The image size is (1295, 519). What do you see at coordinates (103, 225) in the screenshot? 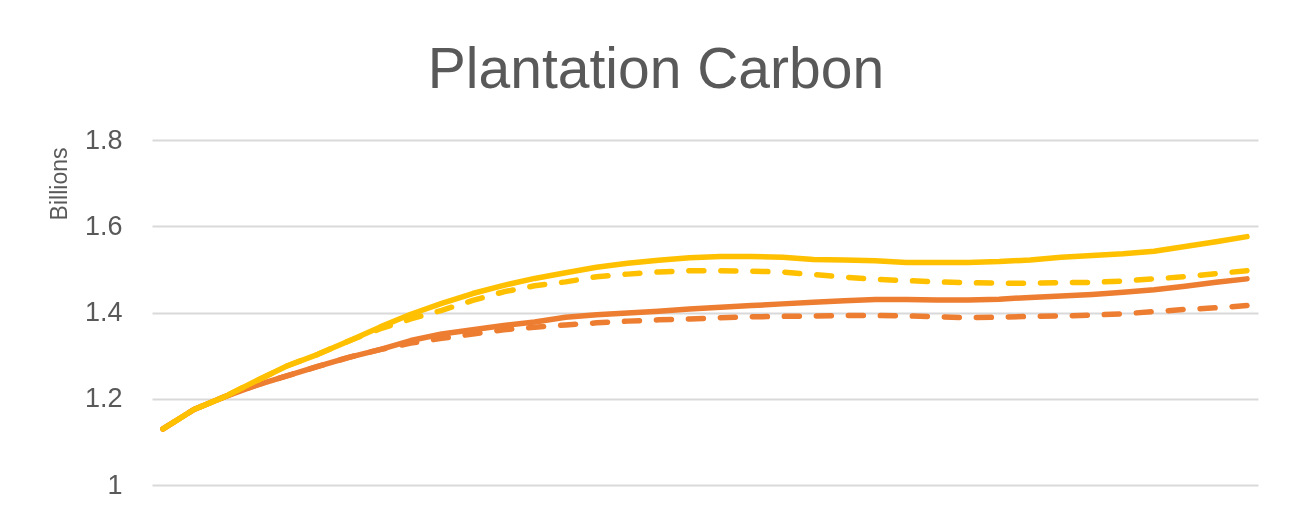
I see `y-tick-label: 1.6` at bounding box center [103, 225].